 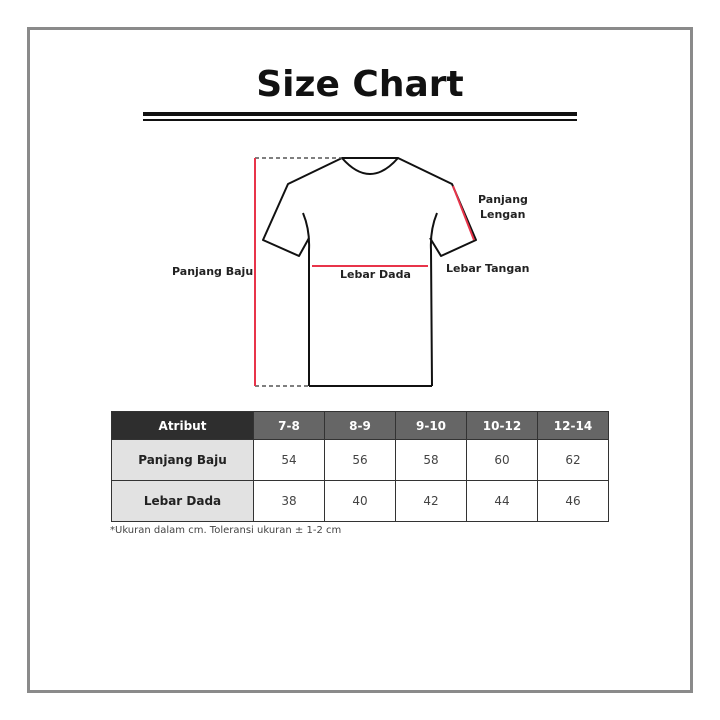 I want to click on table-cell: 62, so click(x=573, y=460).